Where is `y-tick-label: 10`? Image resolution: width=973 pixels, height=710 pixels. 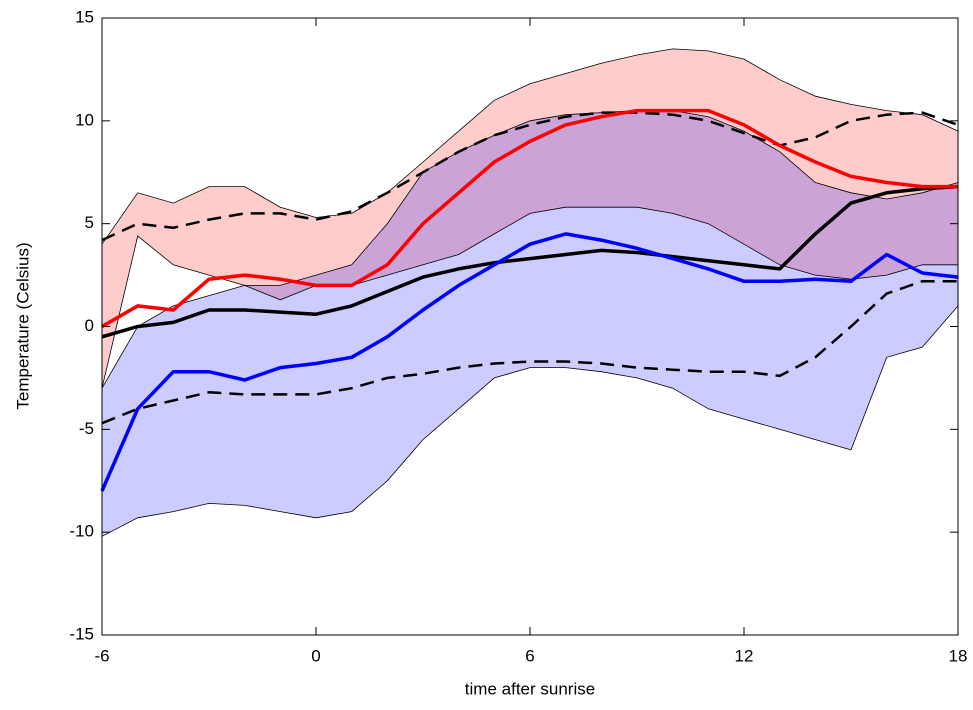
y-tick-label: 10 is located at coordinates (84, 119).